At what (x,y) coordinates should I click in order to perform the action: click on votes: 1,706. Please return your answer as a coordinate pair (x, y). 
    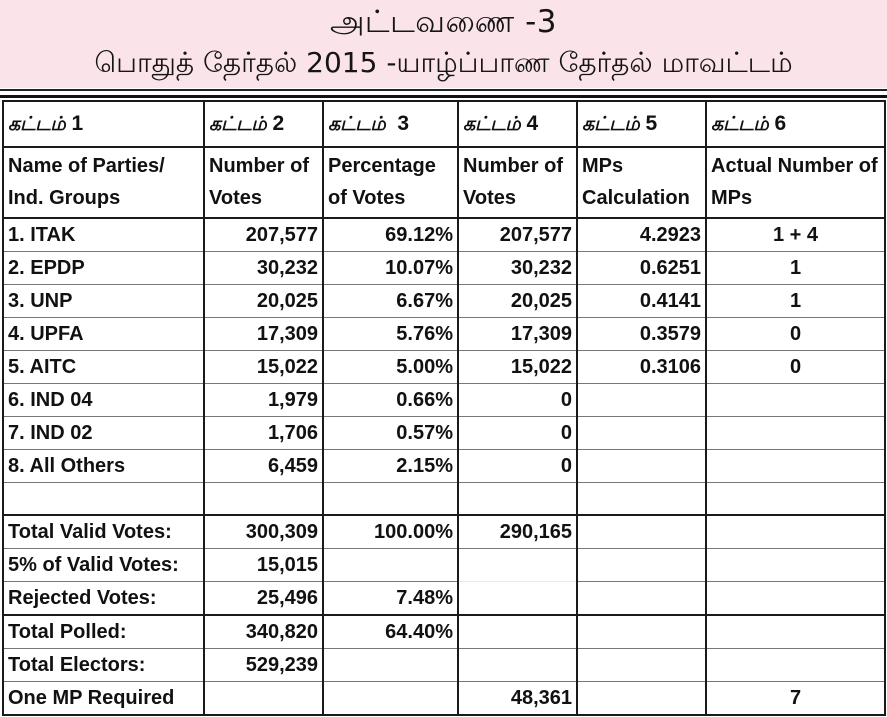
    Looking at the image, I should click on (263, 433).